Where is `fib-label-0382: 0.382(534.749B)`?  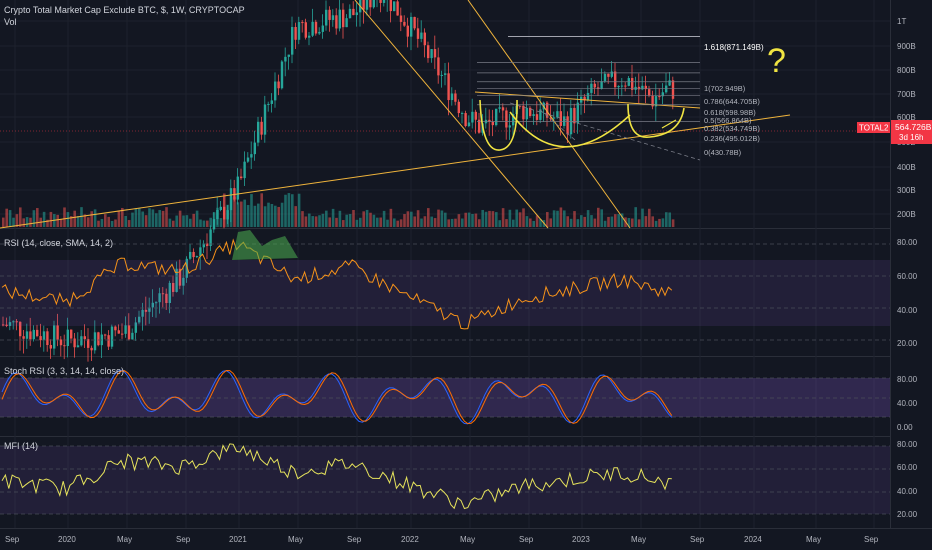 fib-label-0382: 0.382(534.749B) is located at coordinates (732, 128).